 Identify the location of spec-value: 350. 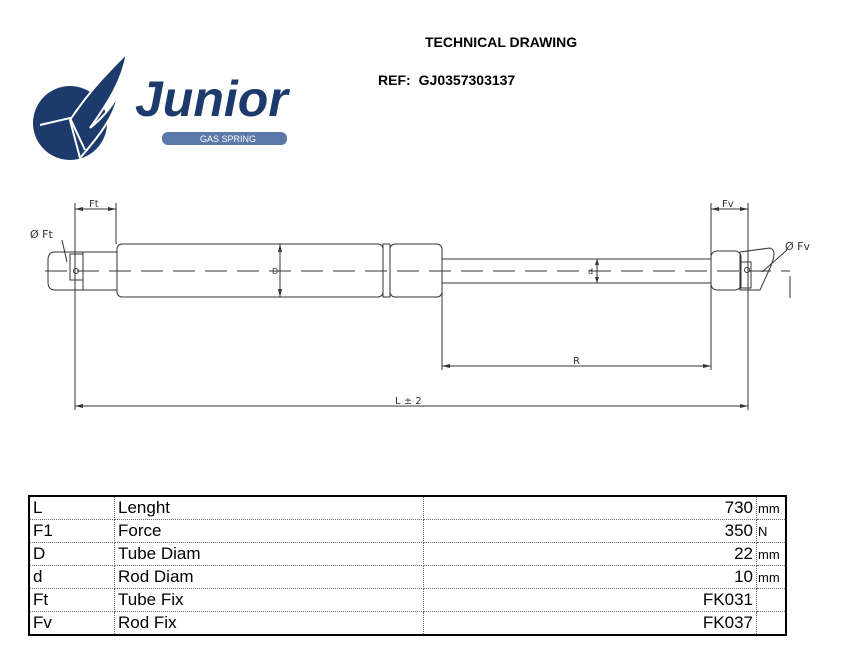
(590, 531).